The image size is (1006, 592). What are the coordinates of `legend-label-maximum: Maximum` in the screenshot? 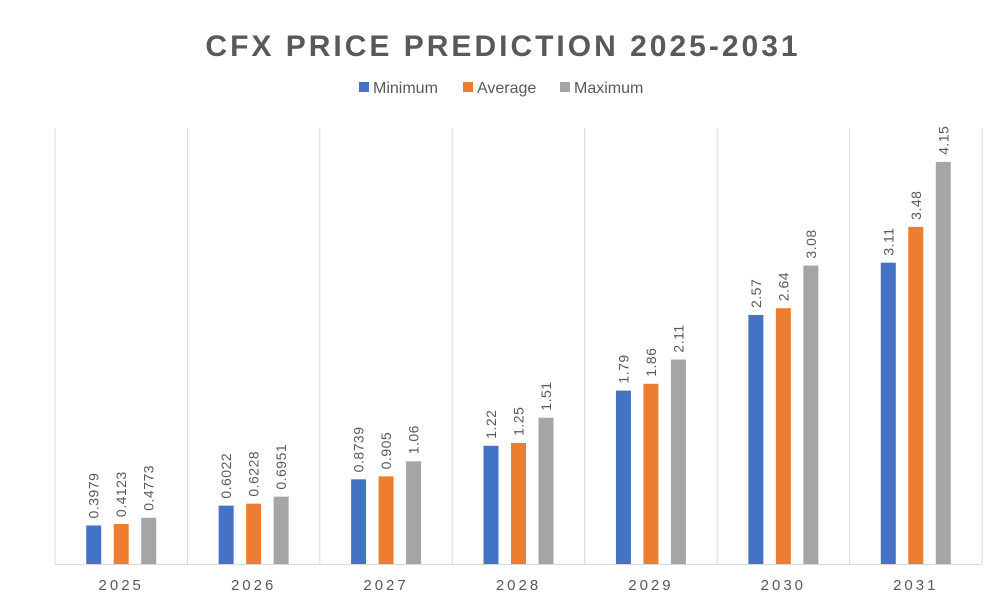 It's located at (608, 88).